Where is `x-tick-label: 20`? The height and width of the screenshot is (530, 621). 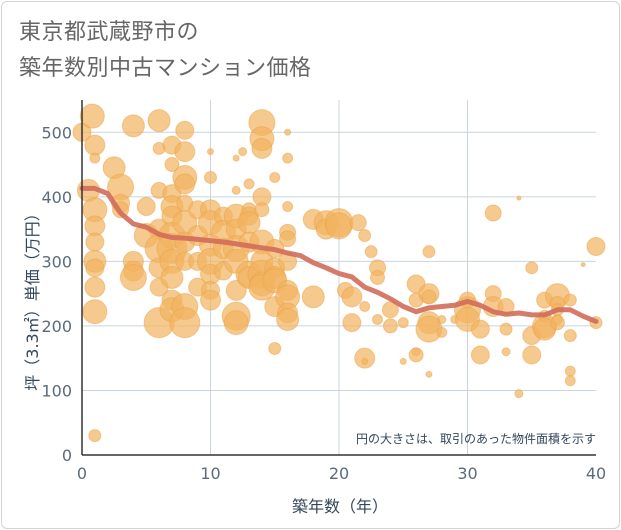 x-tick-label: 20 is located at coordinates (339, 473).